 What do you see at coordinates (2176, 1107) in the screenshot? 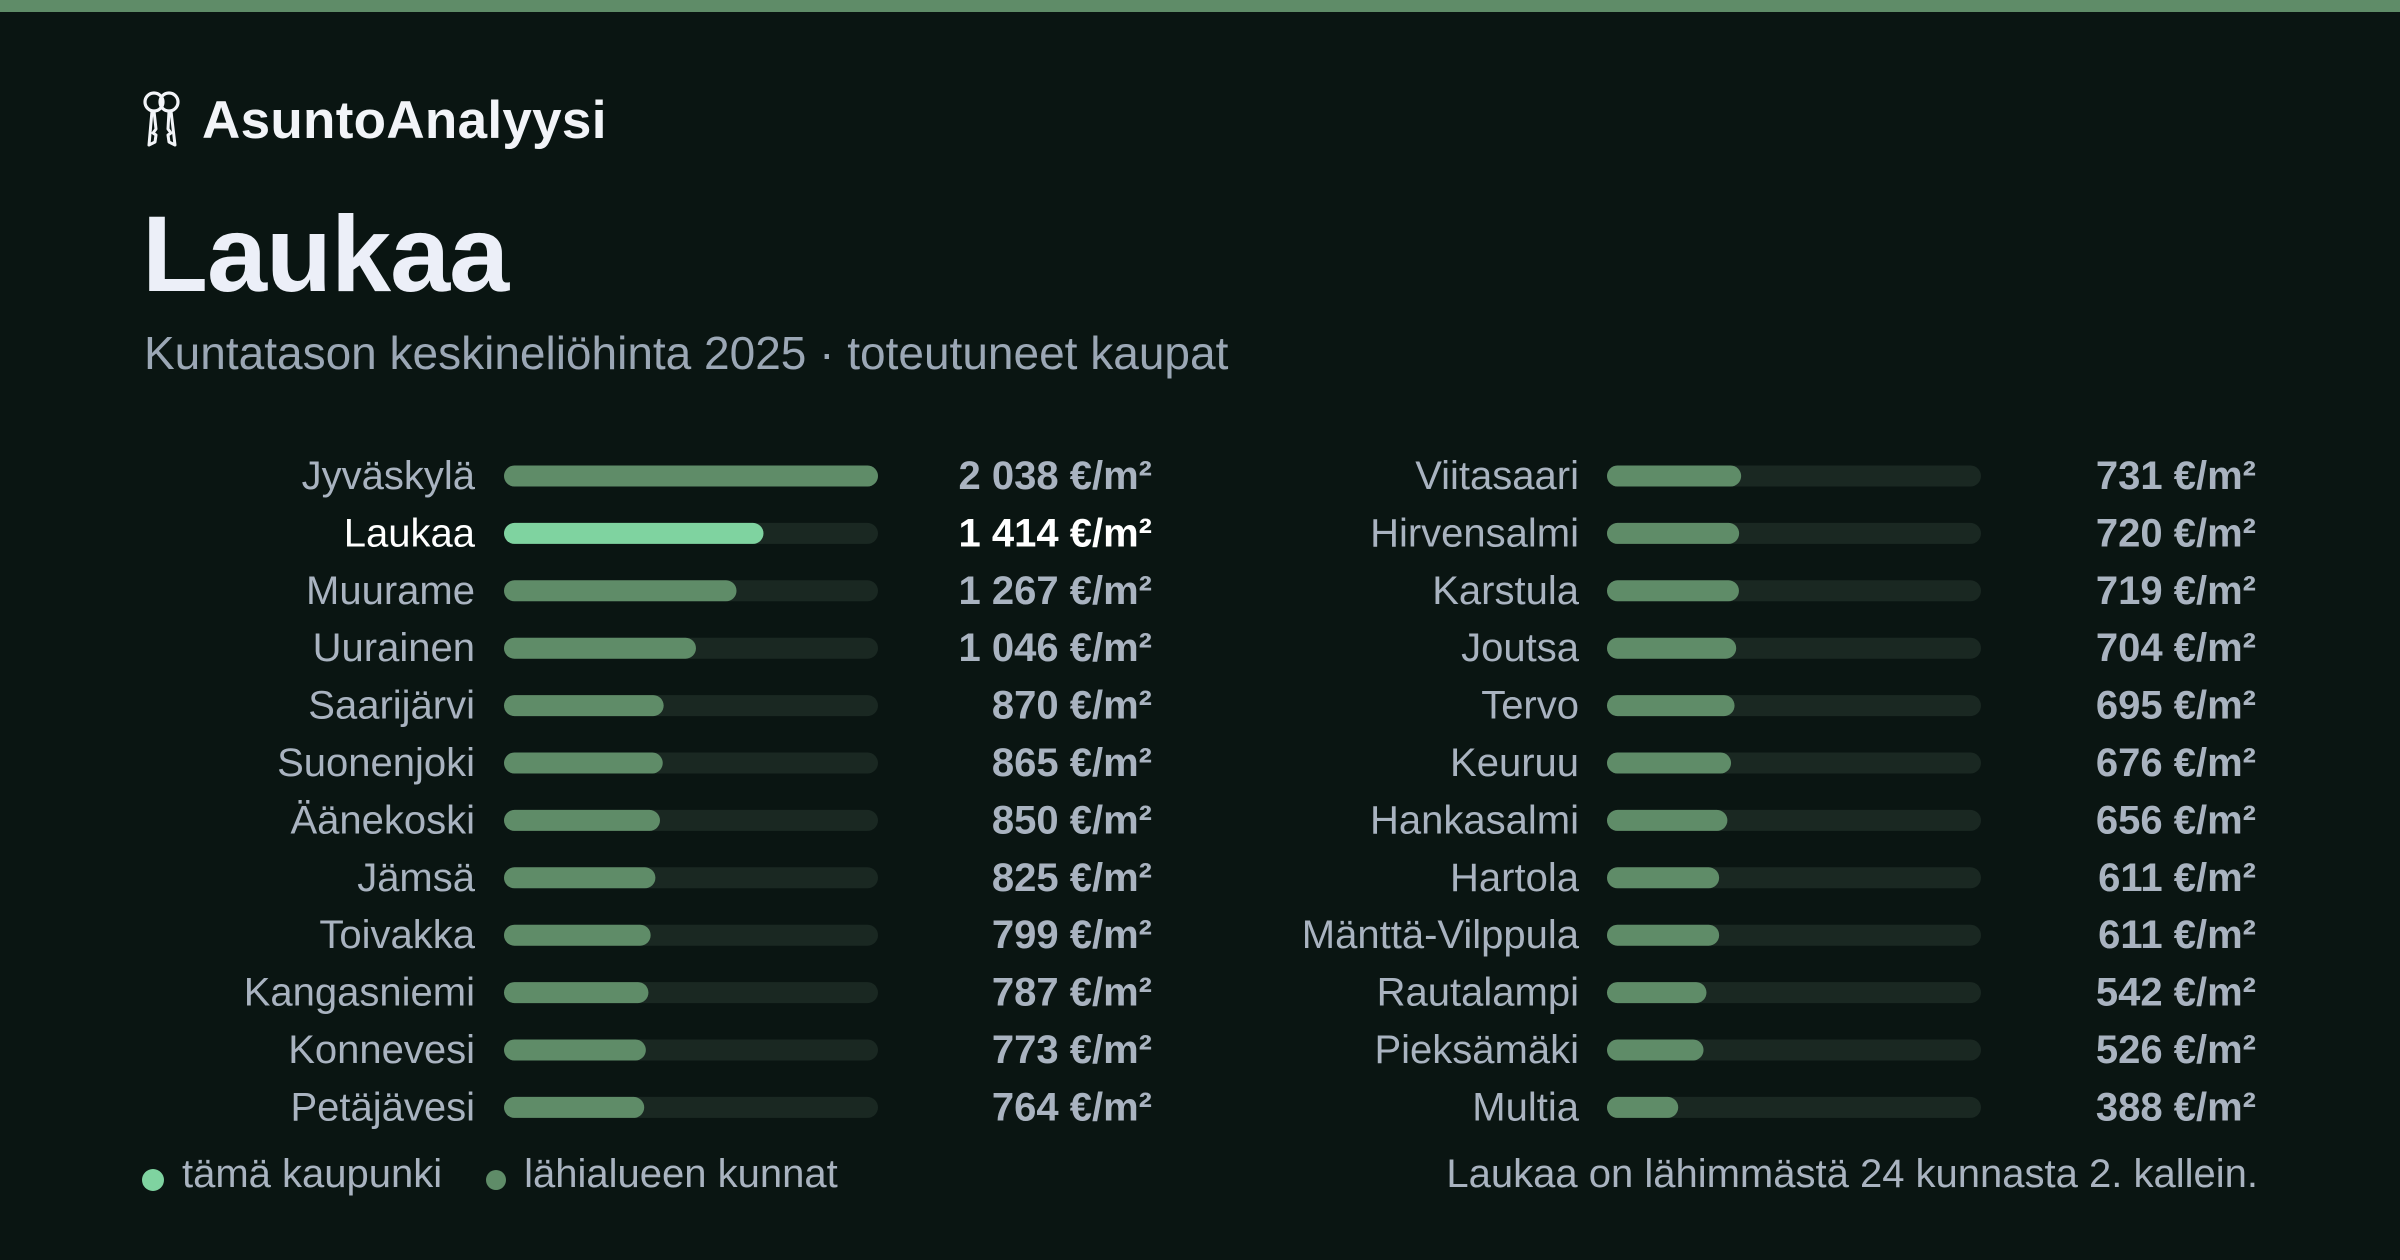
I see `value-label-multia: 388 €/m²` at bounding box center [2176, 1107].